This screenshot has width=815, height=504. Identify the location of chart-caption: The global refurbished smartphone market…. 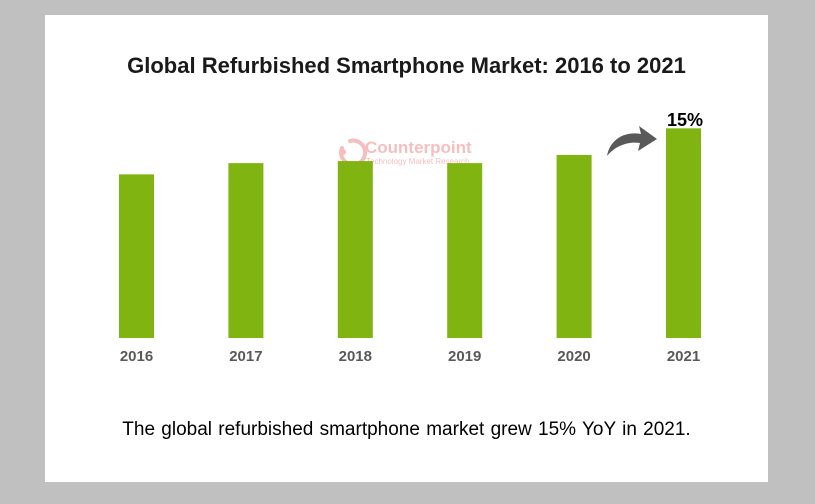
(406, 429).